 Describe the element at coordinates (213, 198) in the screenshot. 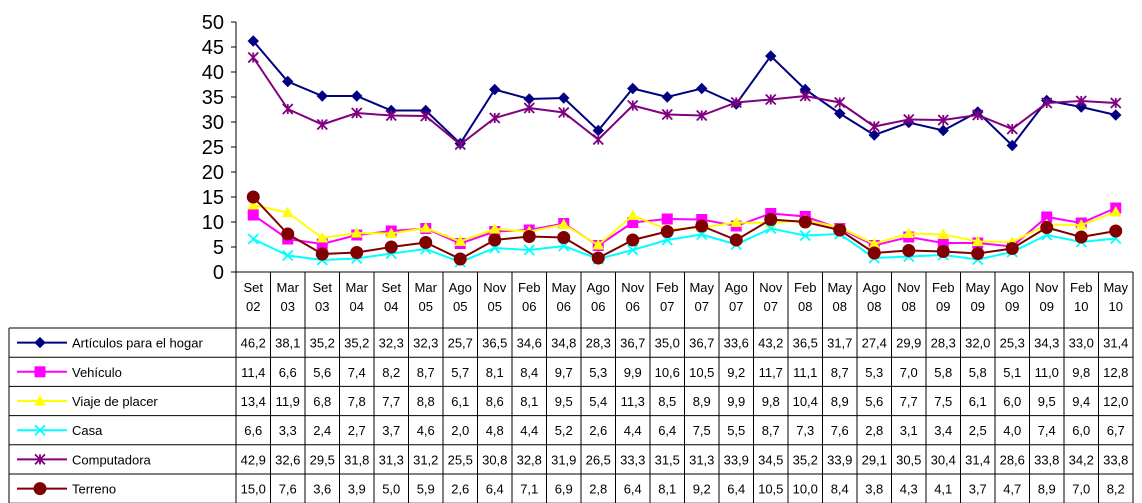

I see `y-tick-label: 15` at that location.